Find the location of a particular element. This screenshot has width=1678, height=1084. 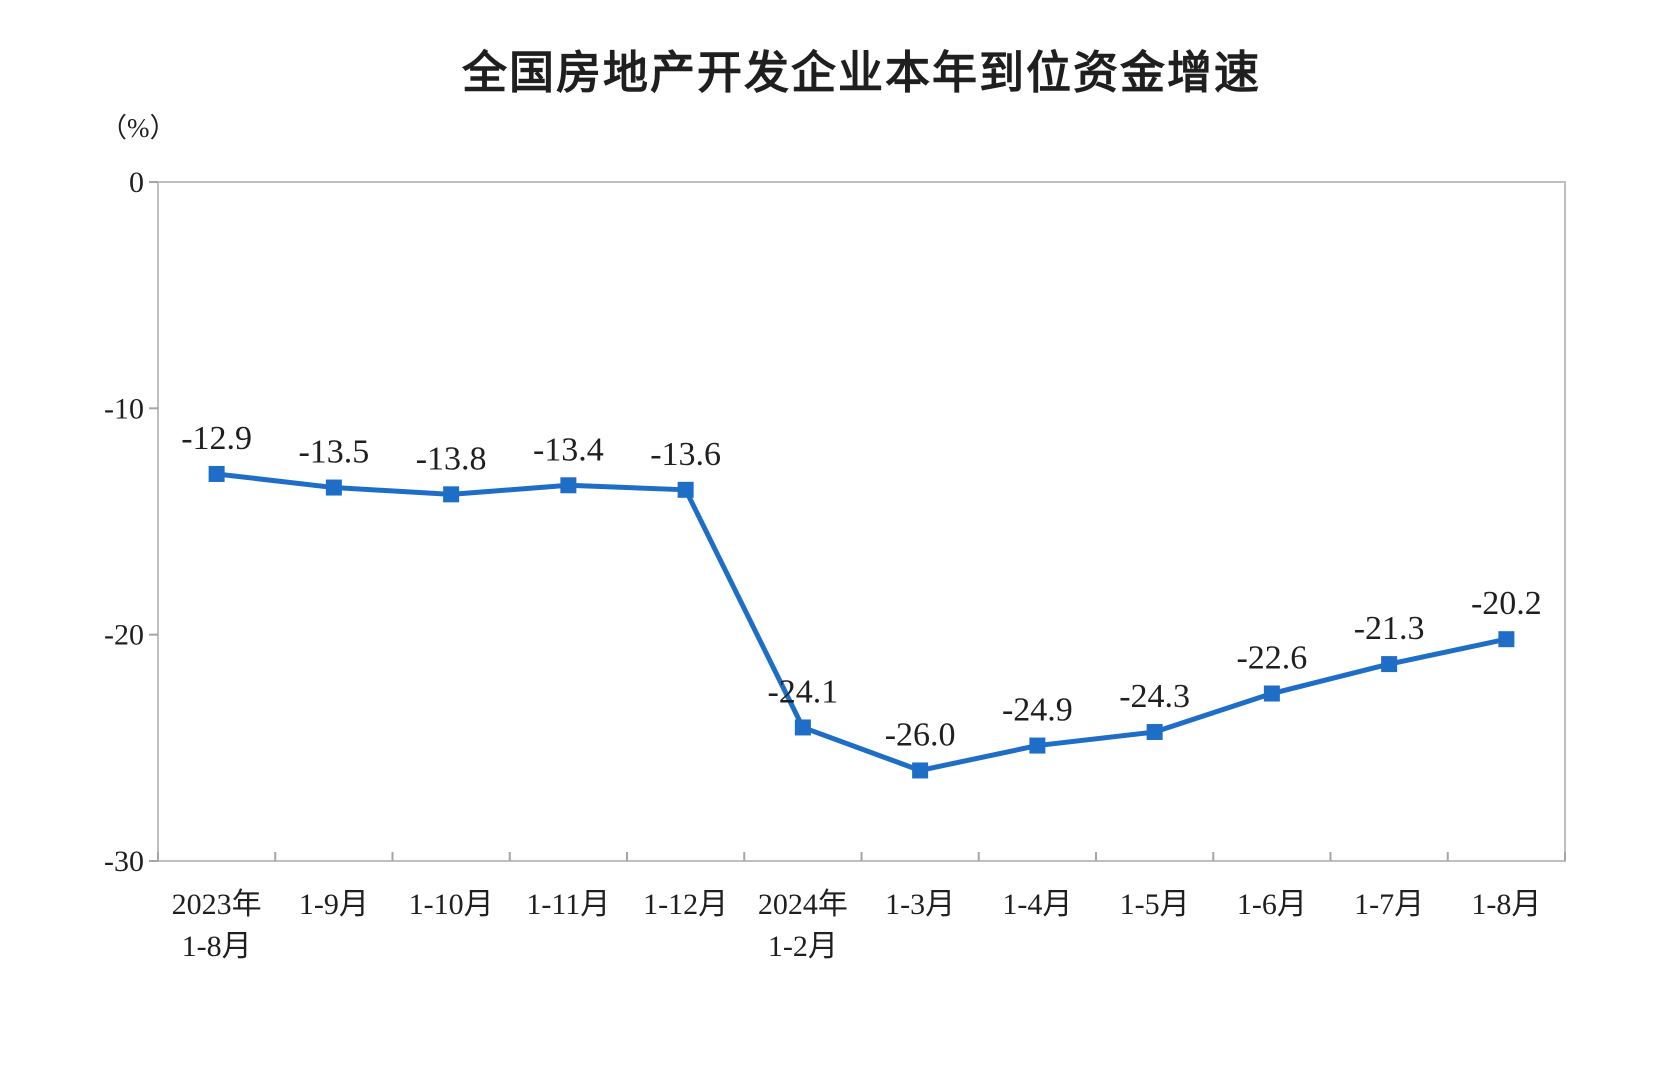

data-label: -21.3 is located at coordinates (1389, 628).